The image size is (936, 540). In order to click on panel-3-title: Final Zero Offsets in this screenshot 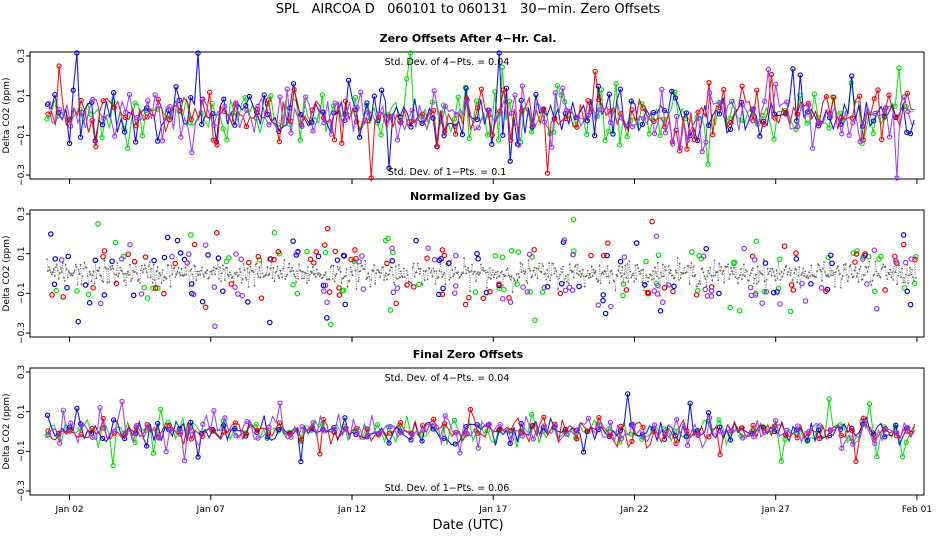, I will do `click(468, 354)`.